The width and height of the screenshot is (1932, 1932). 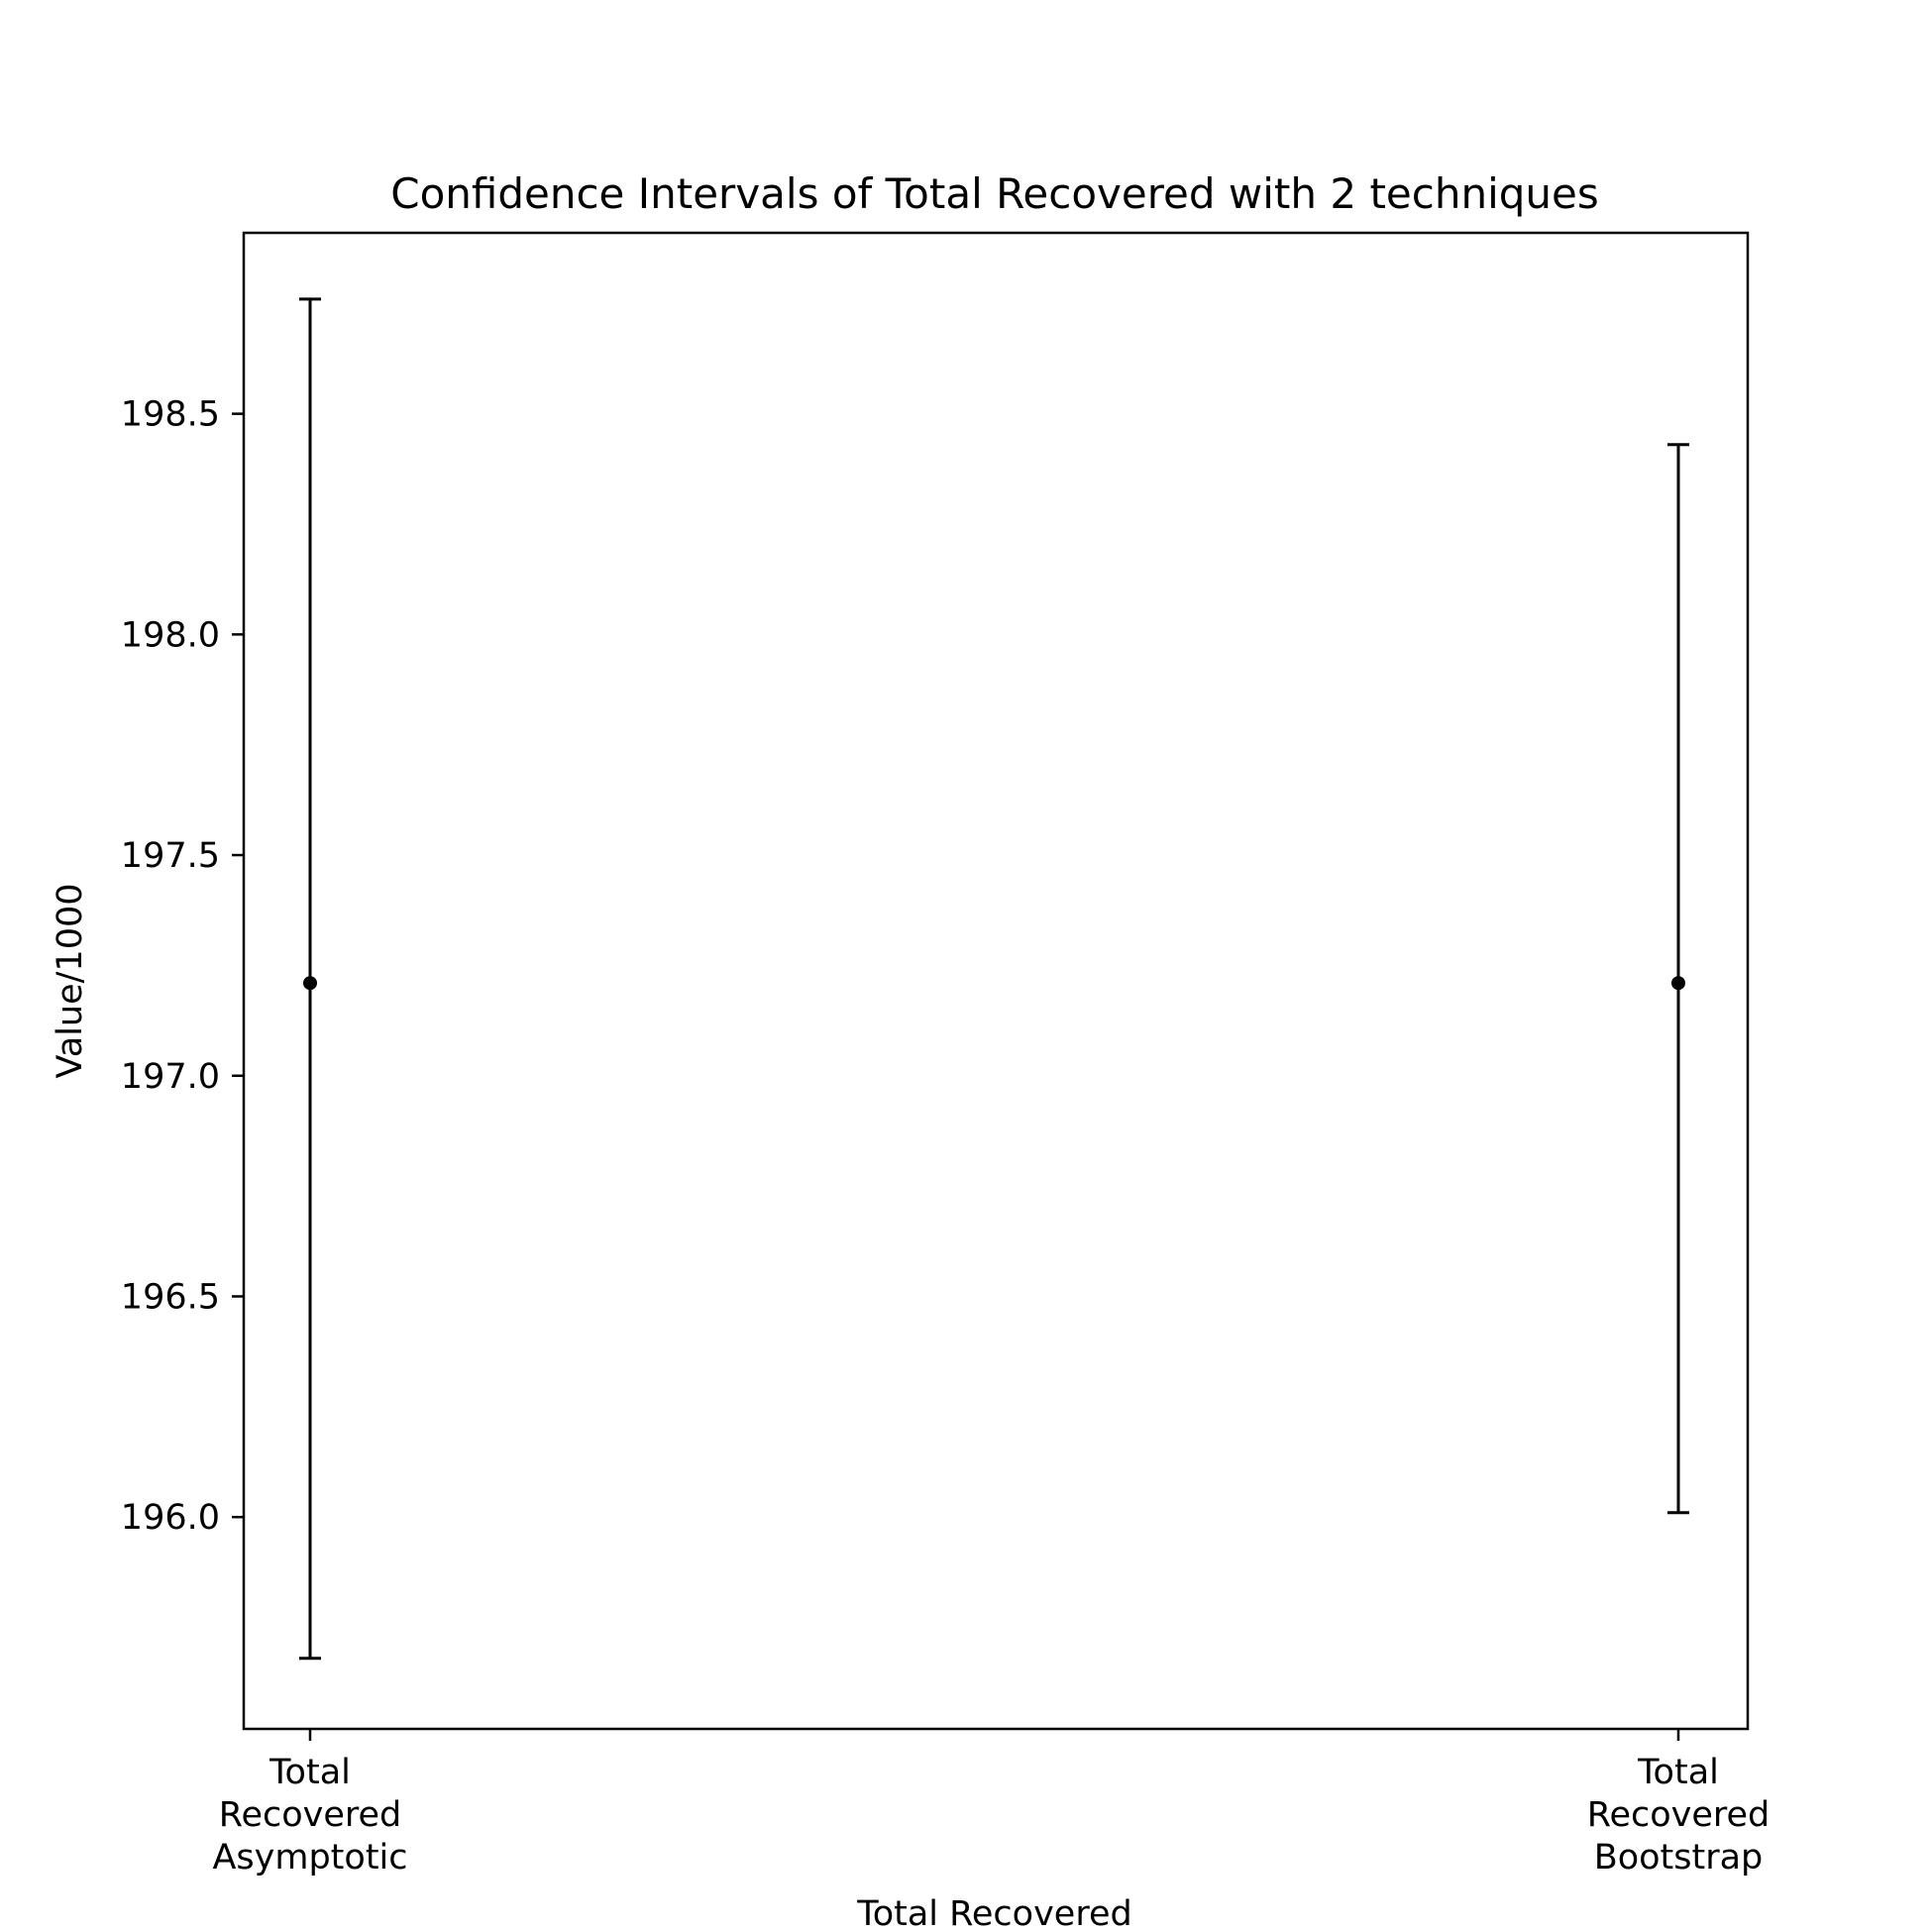 I want to click on y-axis-label: Value/1000, so click(x=70, y=982).